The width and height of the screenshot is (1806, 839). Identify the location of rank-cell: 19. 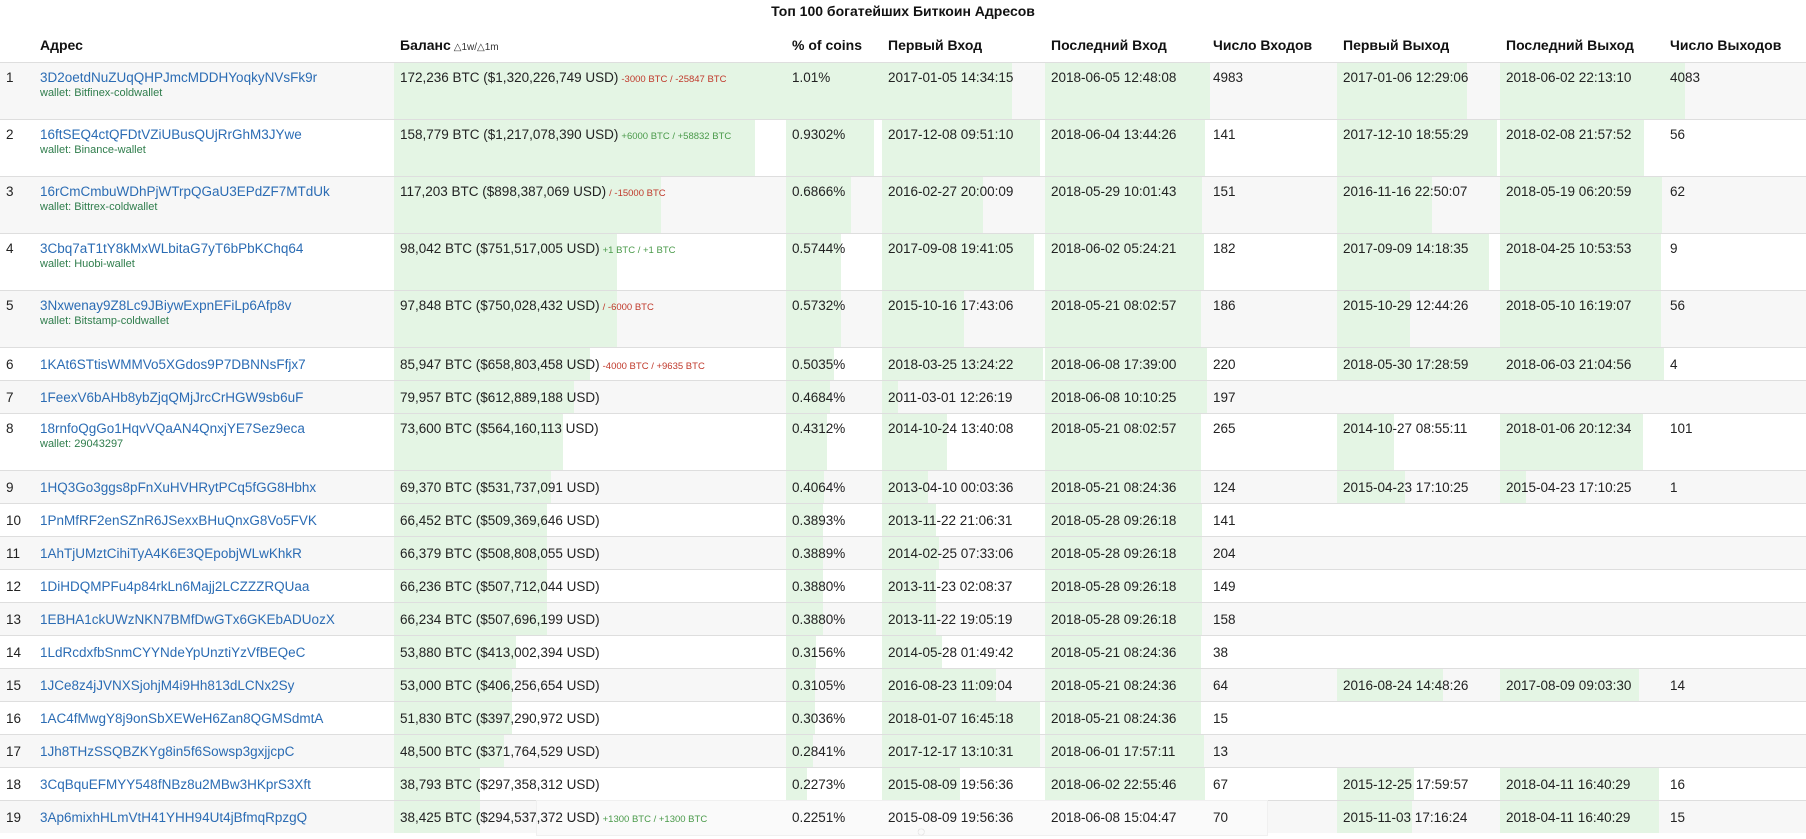
(17, 816).